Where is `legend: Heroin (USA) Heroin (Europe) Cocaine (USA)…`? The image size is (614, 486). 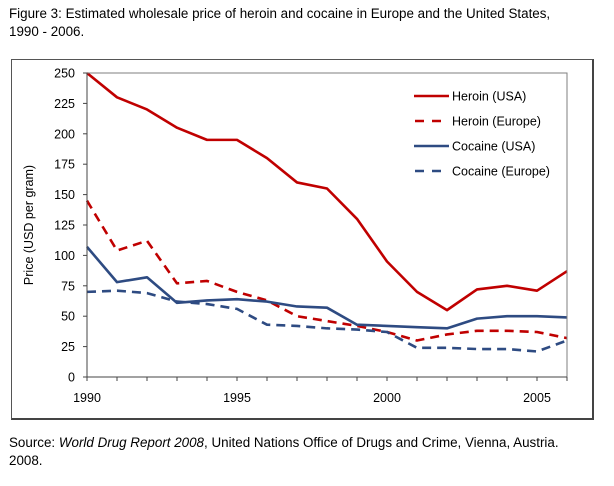
legend: Heroin (USA) Heroin (Europe) Cocaine (USA)… is located at coordinates (482, 134).